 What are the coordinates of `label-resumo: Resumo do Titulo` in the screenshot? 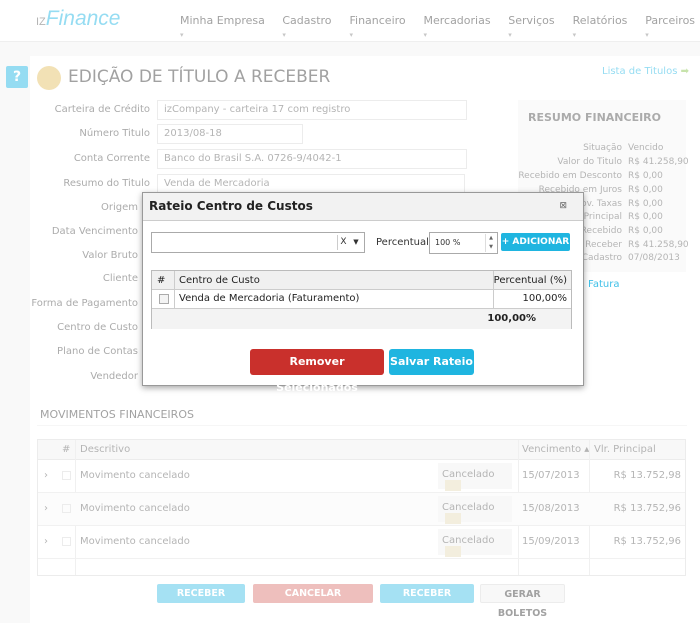 It's located at (106, 183).